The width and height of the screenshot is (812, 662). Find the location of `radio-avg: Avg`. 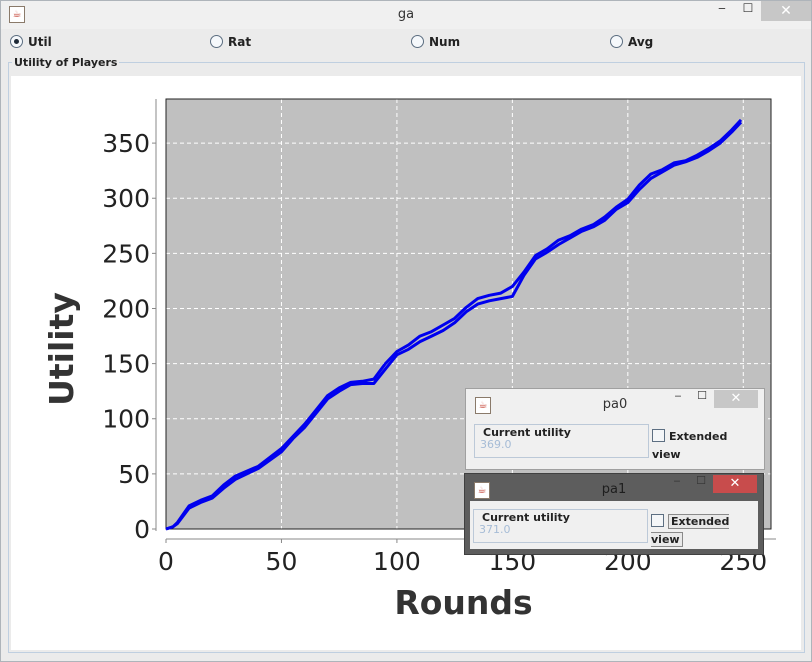

radio-avg: Avg is located at coordinates (631, 44).